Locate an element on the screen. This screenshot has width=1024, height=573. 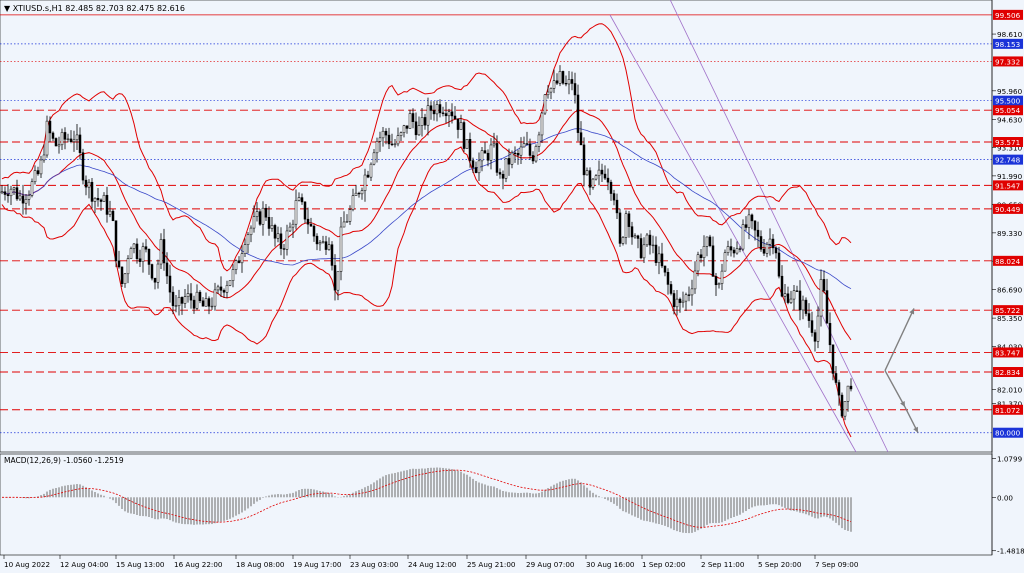
price-tick-label: 85.350 is located at coordinates (1010, 318).